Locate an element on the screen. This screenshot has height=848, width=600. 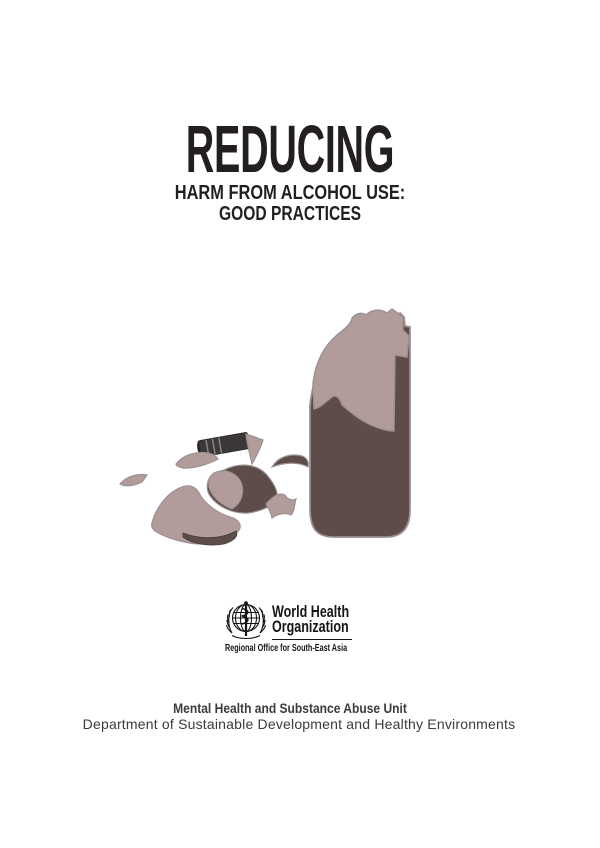
cover-subtitle-line1: HARM FROM ALCOHOL USE: is located at coordinates (290, 192).